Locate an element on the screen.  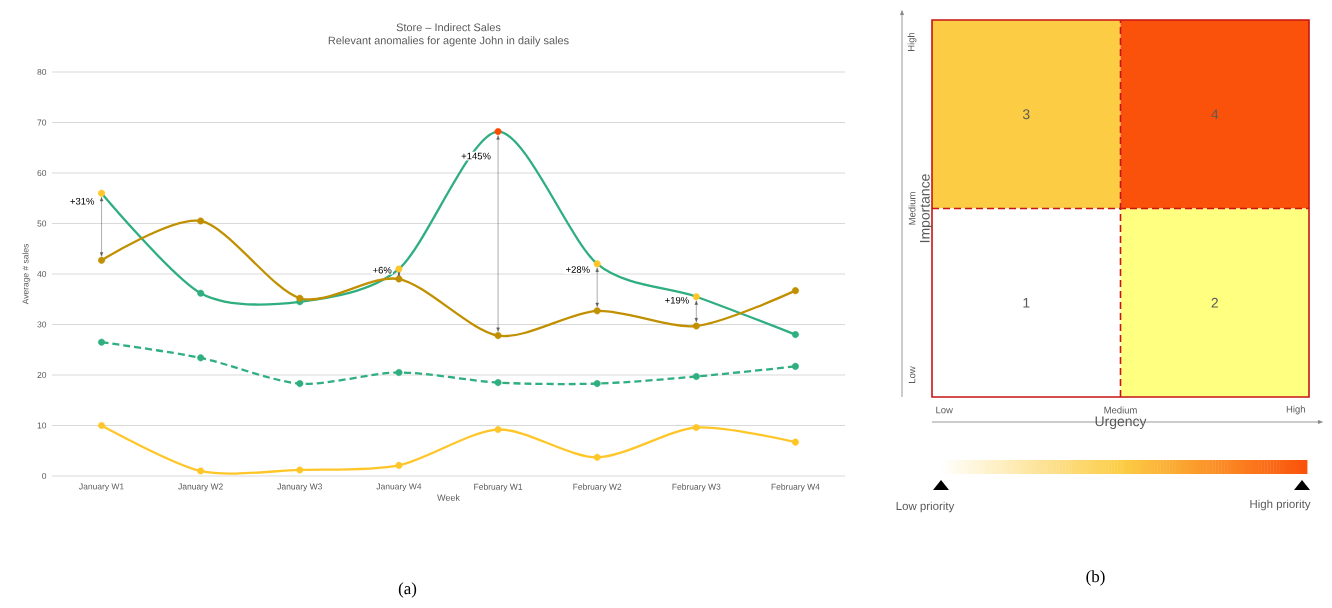
x-tick-label: January W2 is located at coordinates (200, 487).